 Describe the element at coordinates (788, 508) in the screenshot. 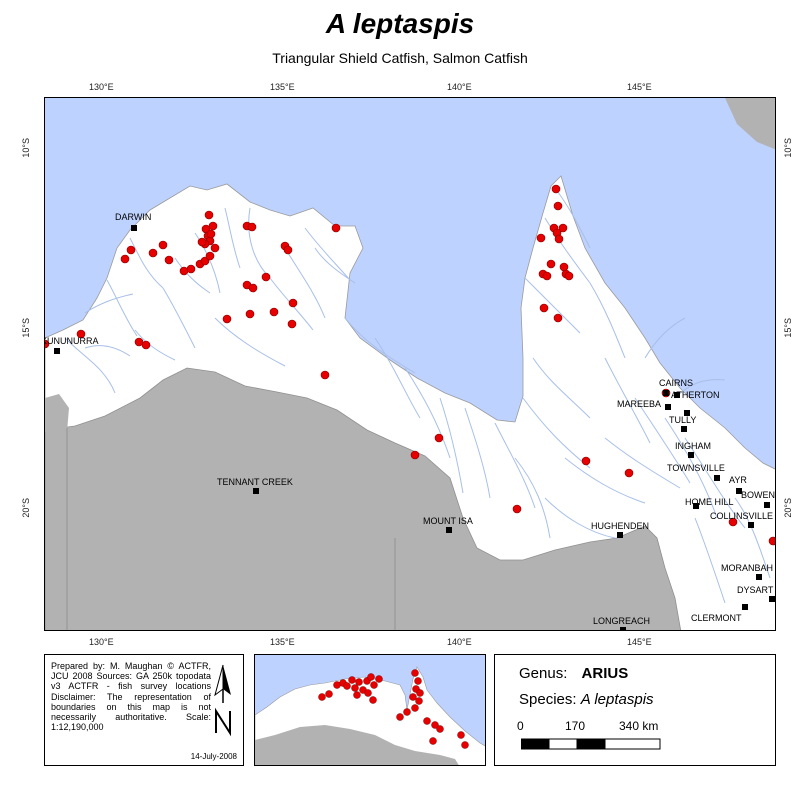

I see `lat-tick-20-right: 20°S` at that location.